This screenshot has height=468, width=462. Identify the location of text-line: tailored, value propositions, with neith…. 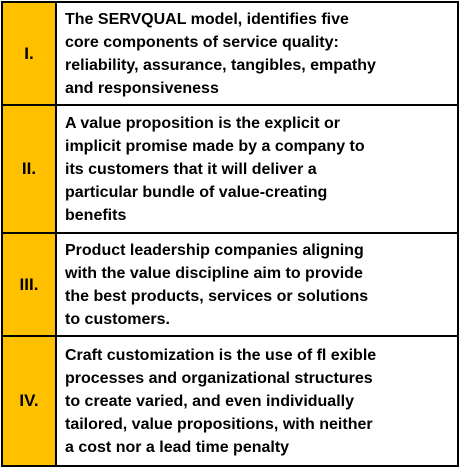
(219, 424).